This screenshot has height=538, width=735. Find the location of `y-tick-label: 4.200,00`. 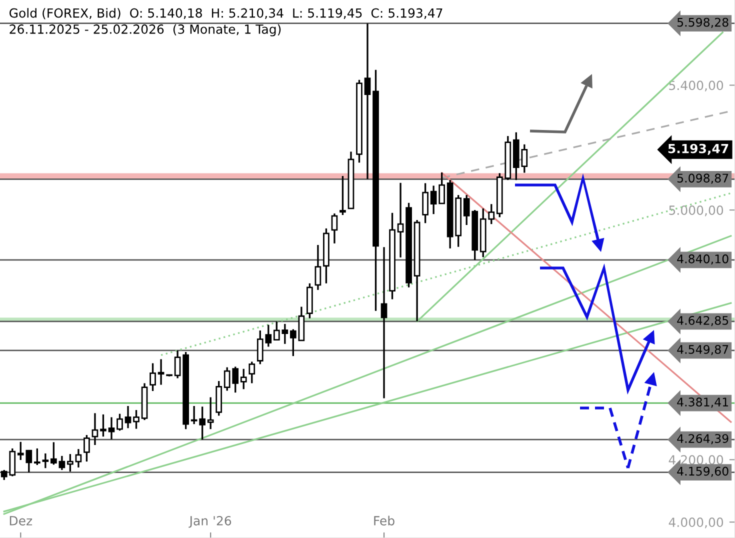

y-tick-label: 4.200,00 is located at coordinates (696, 460).